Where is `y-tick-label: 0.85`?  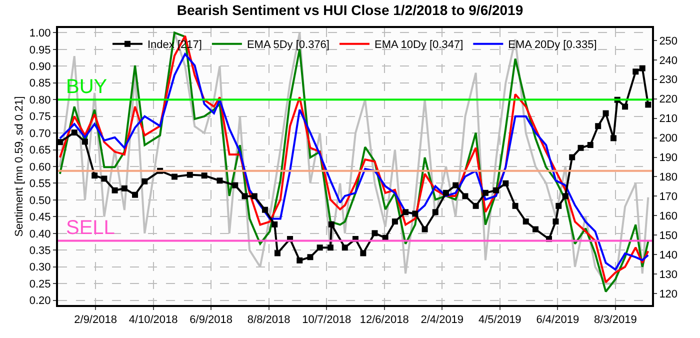 y-tick-label: 0.85 is located at coordinates (40, 84).